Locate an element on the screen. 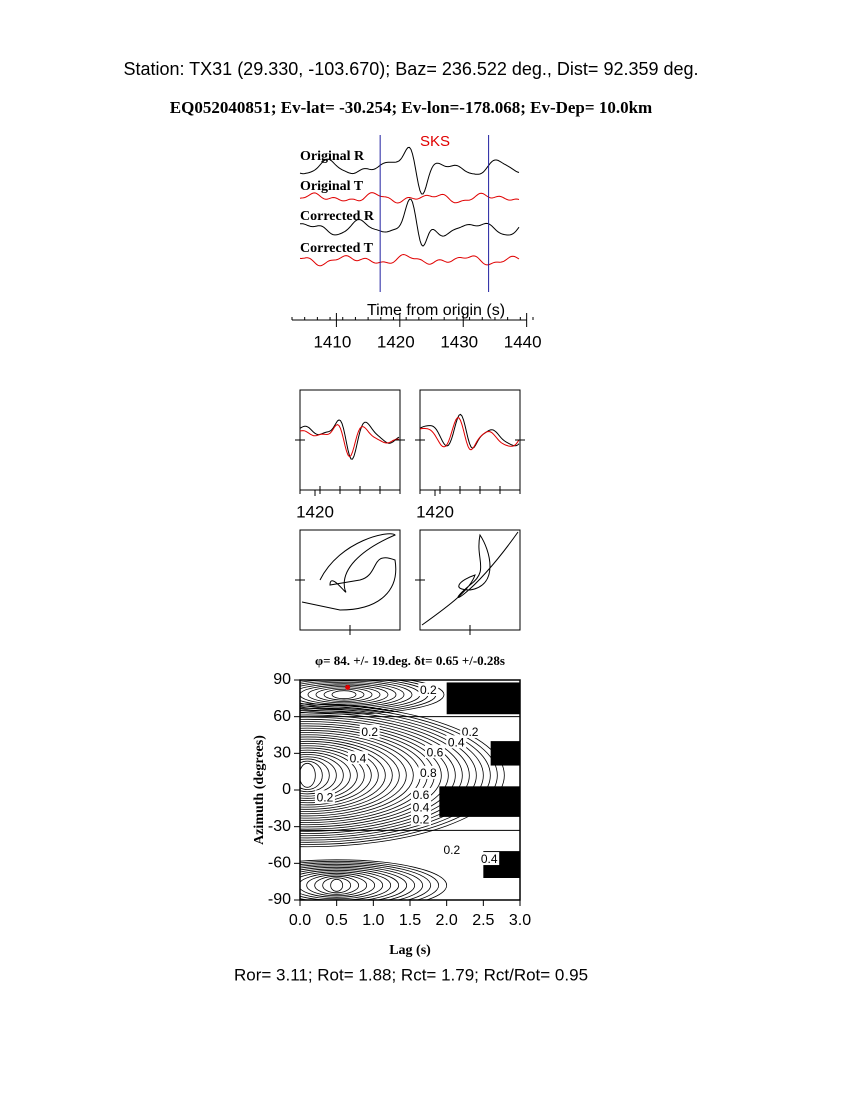 The height and width of the screenshot is (1100, 850). y-tick-label: 90 is located at coordinates (282, 679).